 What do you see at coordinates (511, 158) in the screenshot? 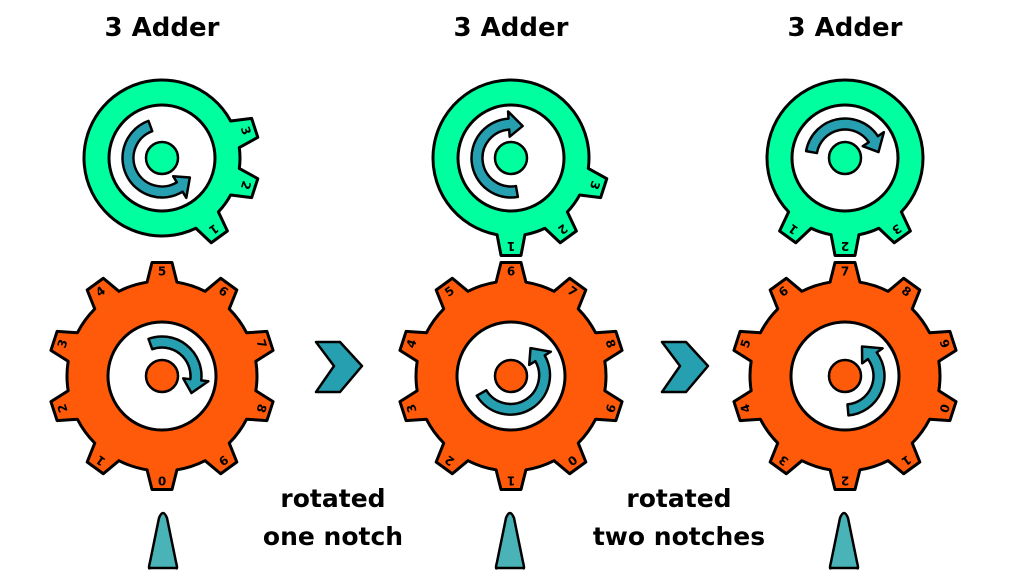
I see `adder-gear-2-hub` at bounding box center [511, 158].